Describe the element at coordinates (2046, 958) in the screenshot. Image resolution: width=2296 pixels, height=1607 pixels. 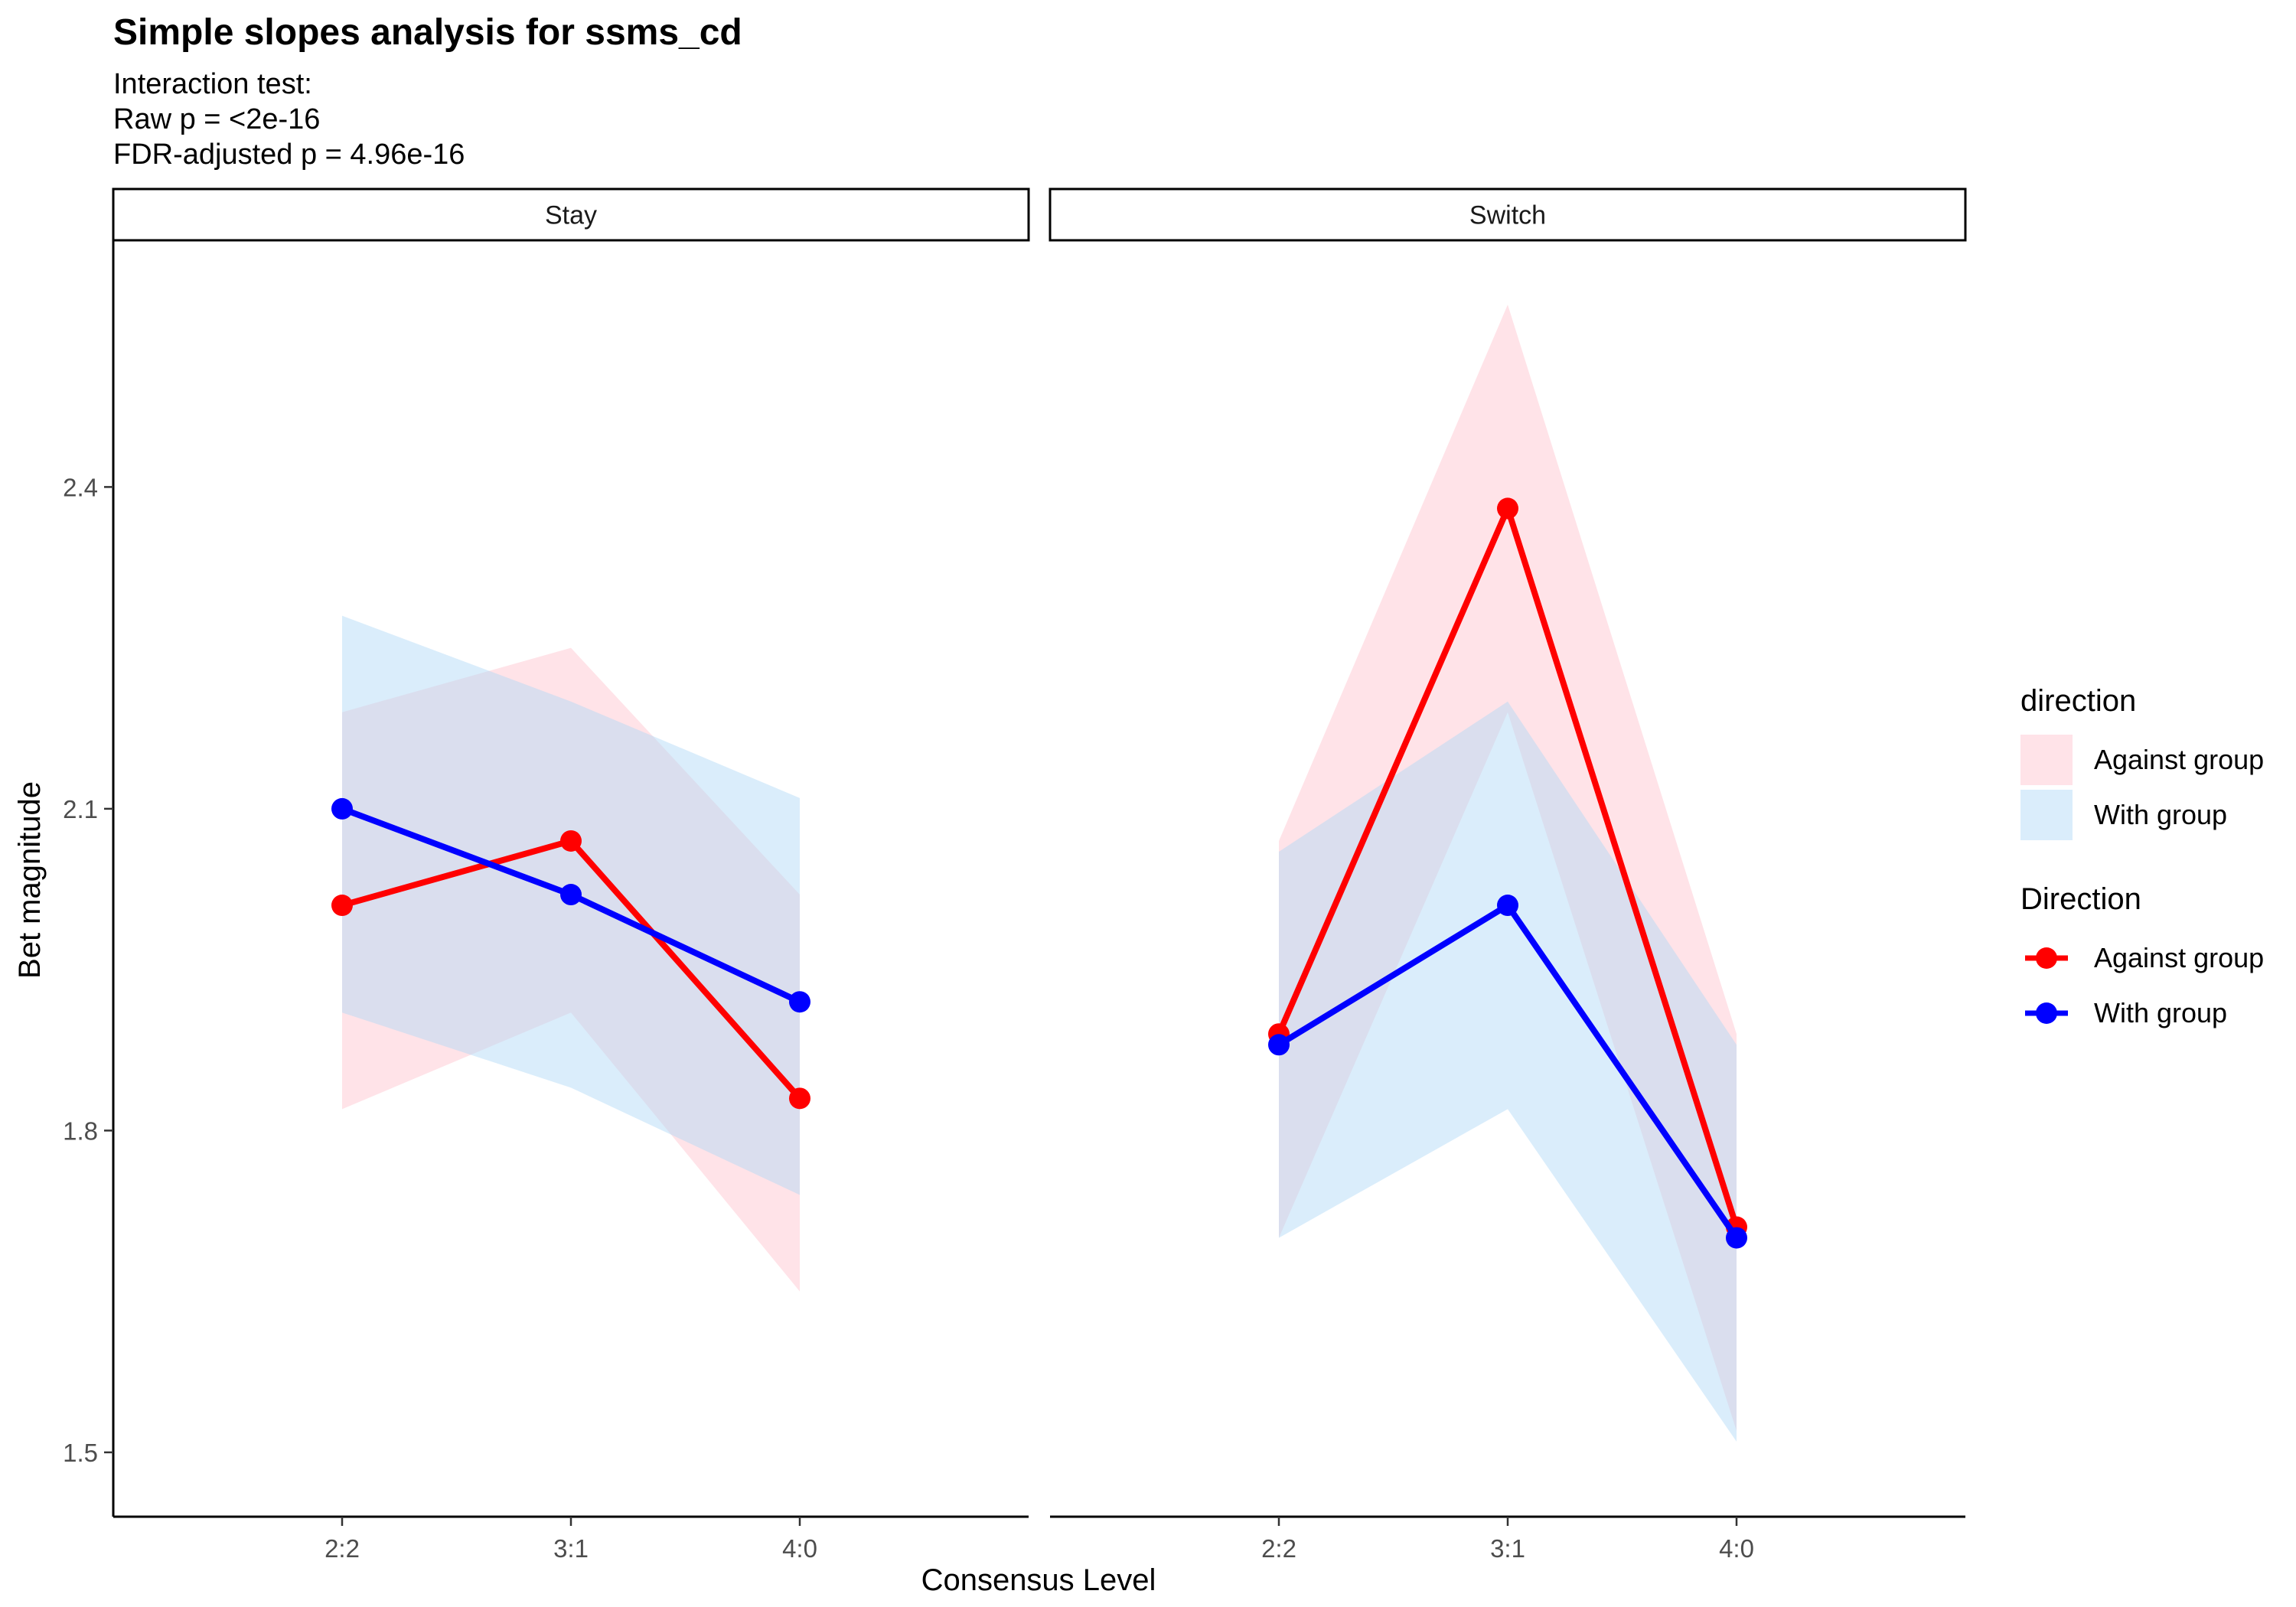
I see `legend-key-point-against-group` at that location.